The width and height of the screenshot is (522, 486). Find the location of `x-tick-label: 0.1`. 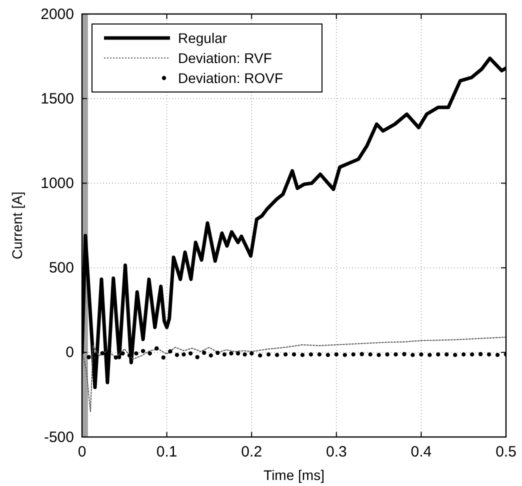

x-tick-label: 0.1 is located at coordinates (167, 452).